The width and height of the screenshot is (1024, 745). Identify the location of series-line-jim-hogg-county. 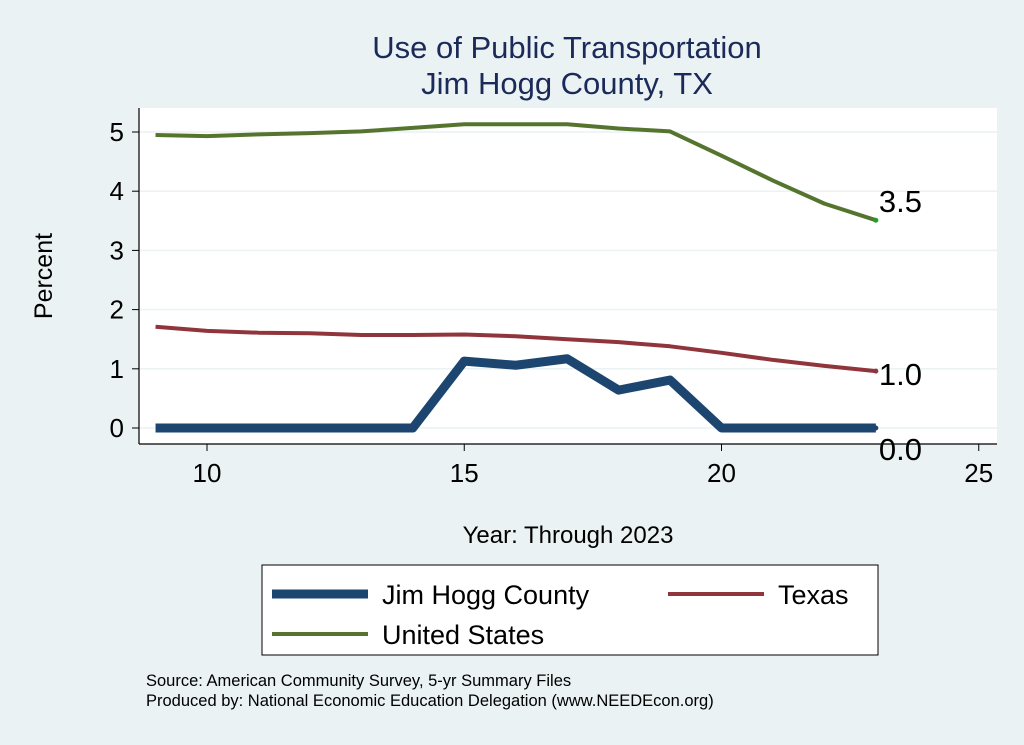
(515, 393).